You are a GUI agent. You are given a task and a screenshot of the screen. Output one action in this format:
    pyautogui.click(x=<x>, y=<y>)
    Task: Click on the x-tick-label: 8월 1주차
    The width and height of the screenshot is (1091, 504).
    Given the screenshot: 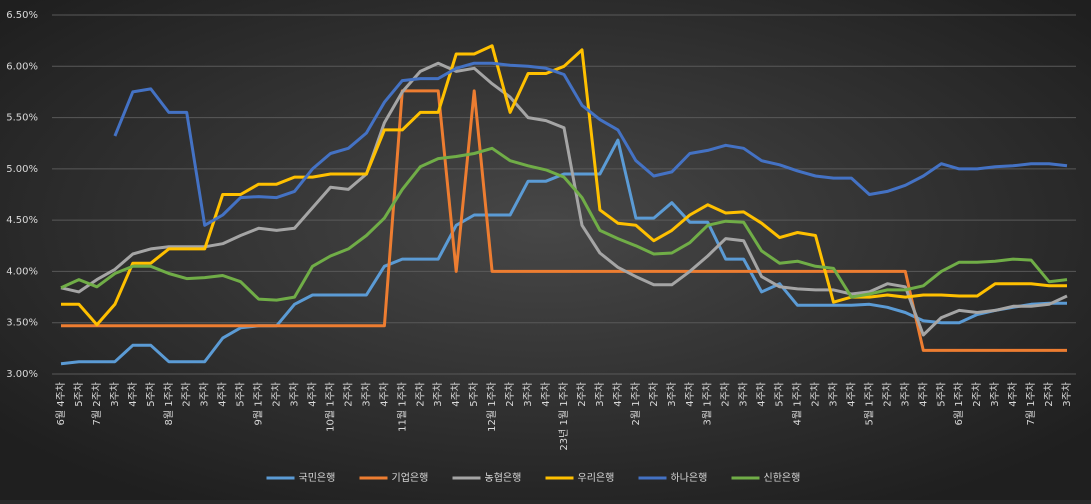 What is the action you would take?
    pyautogui.click(x=169, y=404)
    